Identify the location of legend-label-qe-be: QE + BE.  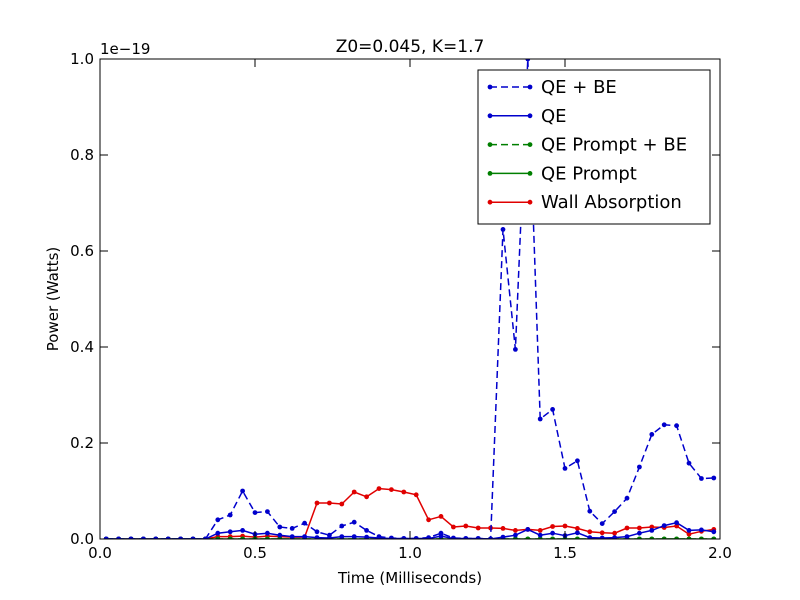
(579, 87).